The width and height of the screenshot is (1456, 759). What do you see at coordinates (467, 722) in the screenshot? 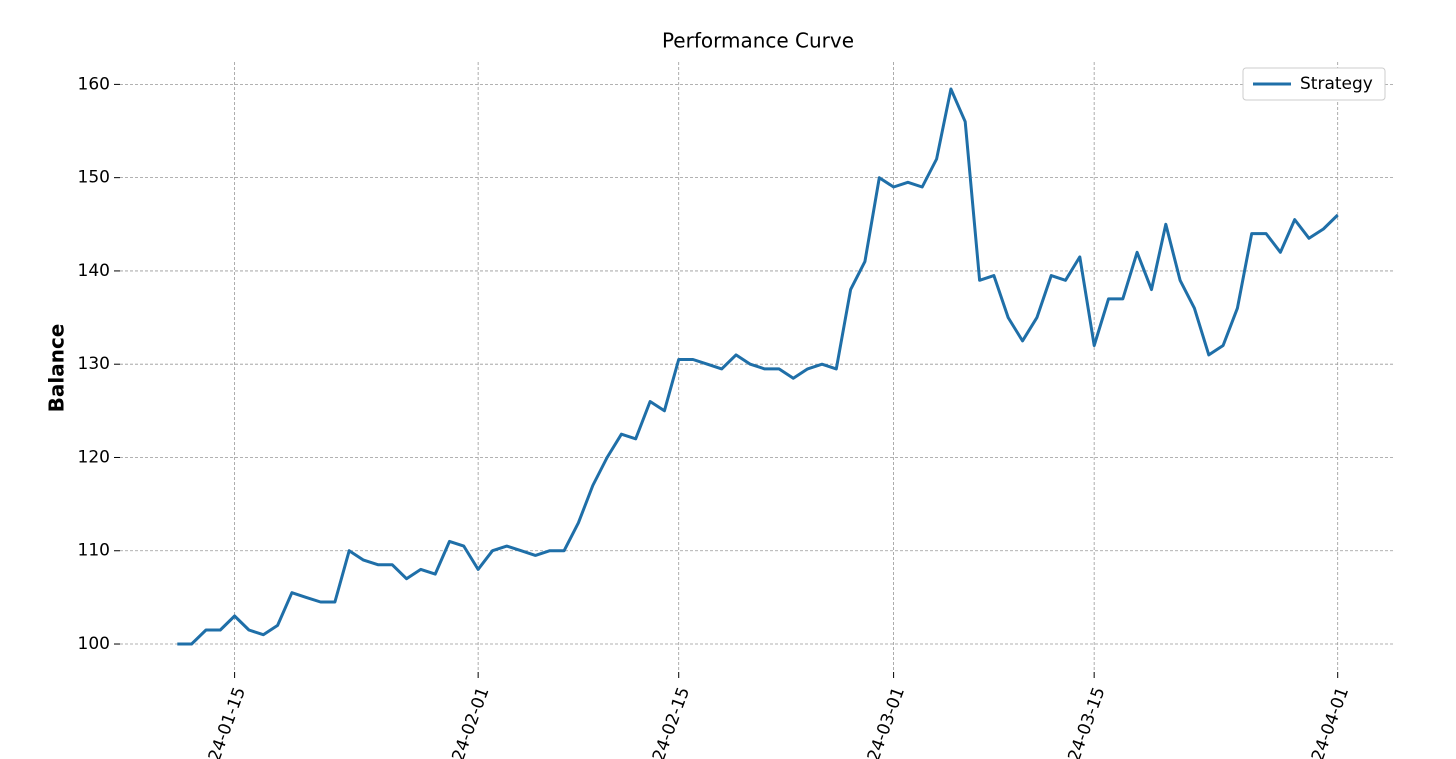
I see `x-tick-label: 2024-02-01` at bounding box center [467, 722].